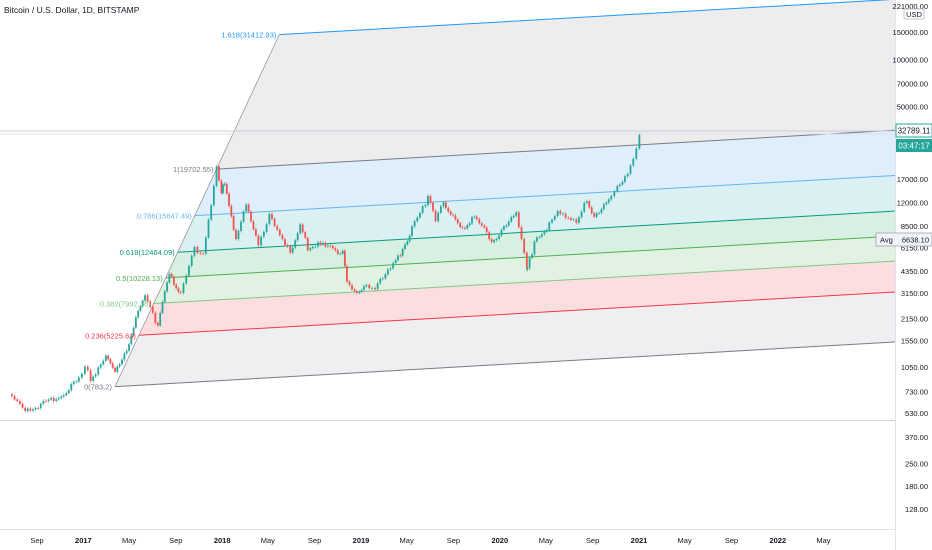 The width and height of the screenshot is (932, 550). What do you see at coordinates (910, 59) in the screenshot?
I see `price-axis-tick-label: 100000.00` at bounding box center [910, 59].